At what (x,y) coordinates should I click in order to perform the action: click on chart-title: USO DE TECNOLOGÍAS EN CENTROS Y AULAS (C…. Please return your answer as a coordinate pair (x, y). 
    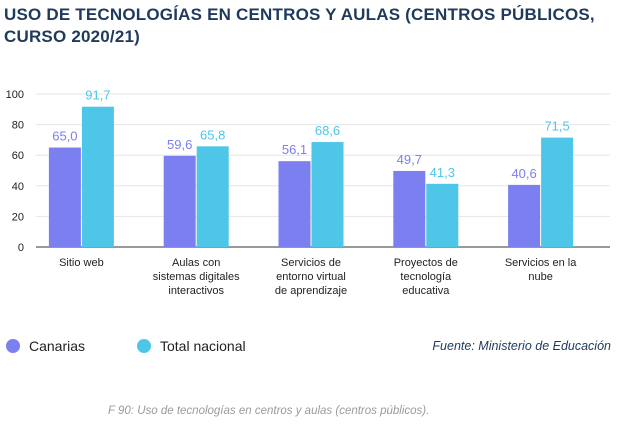
    Looking at the image, I should click on (304, 26).